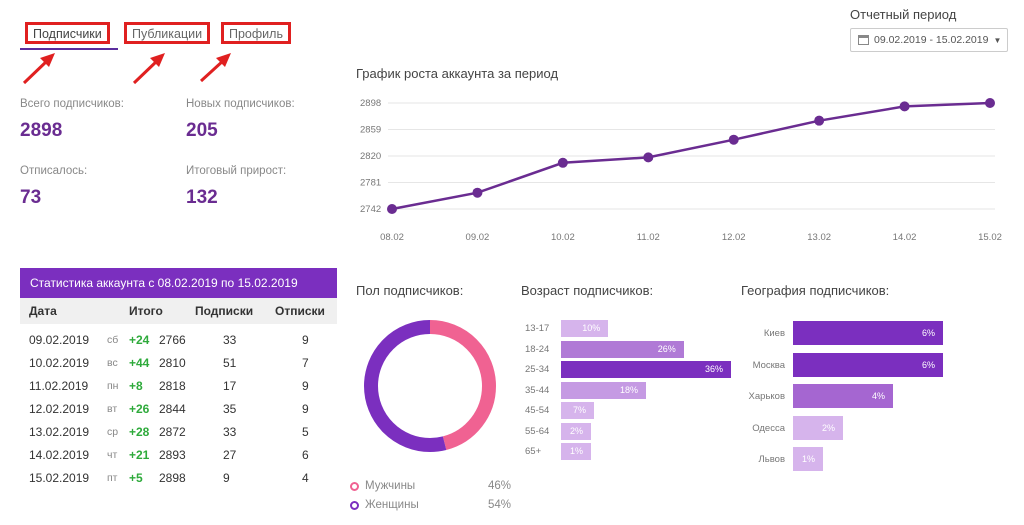 The image size is (1024, 525). I want to click on row-unsubs: 7, so click(305, 363).